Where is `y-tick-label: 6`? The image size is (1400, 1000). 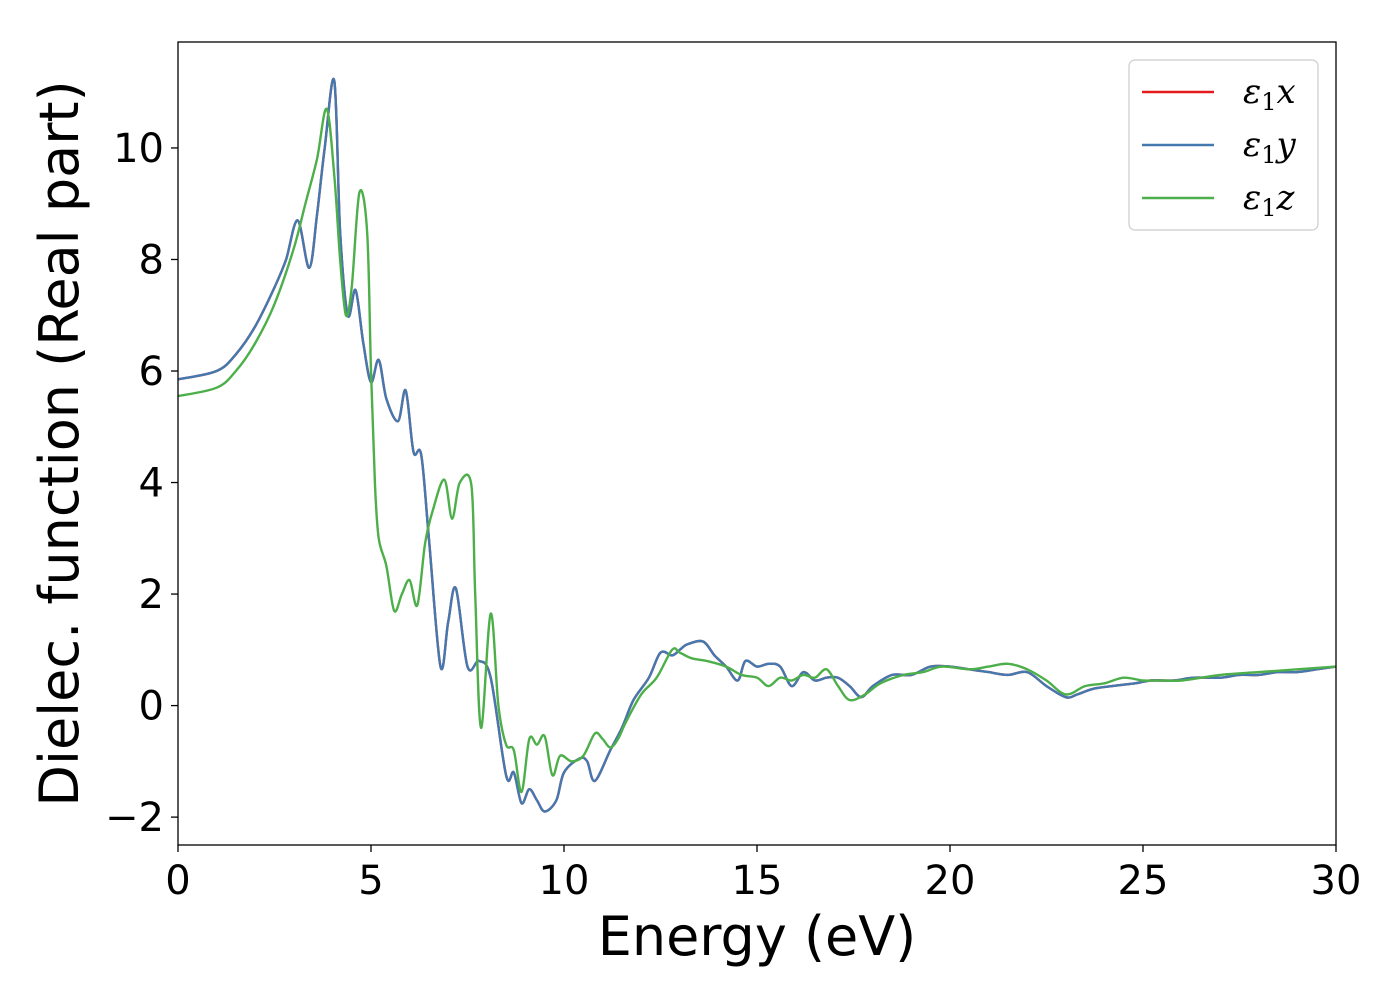 y-tick-label: 6 is located at coordinates (151, 372).